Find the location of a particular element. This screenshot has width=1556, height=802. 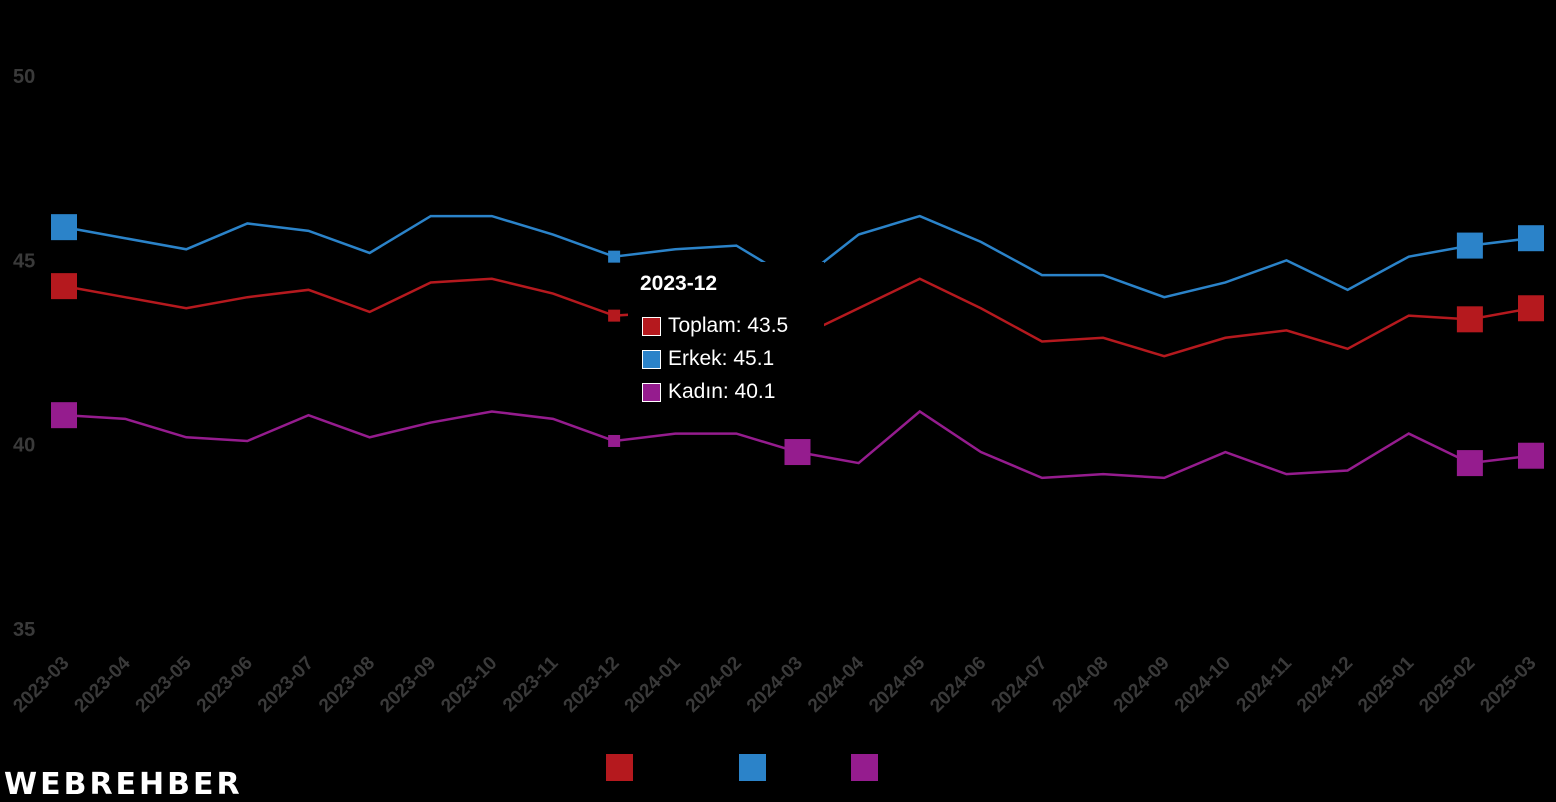

legend-item-toplam: Toplam is located at coordinates (648, 767).